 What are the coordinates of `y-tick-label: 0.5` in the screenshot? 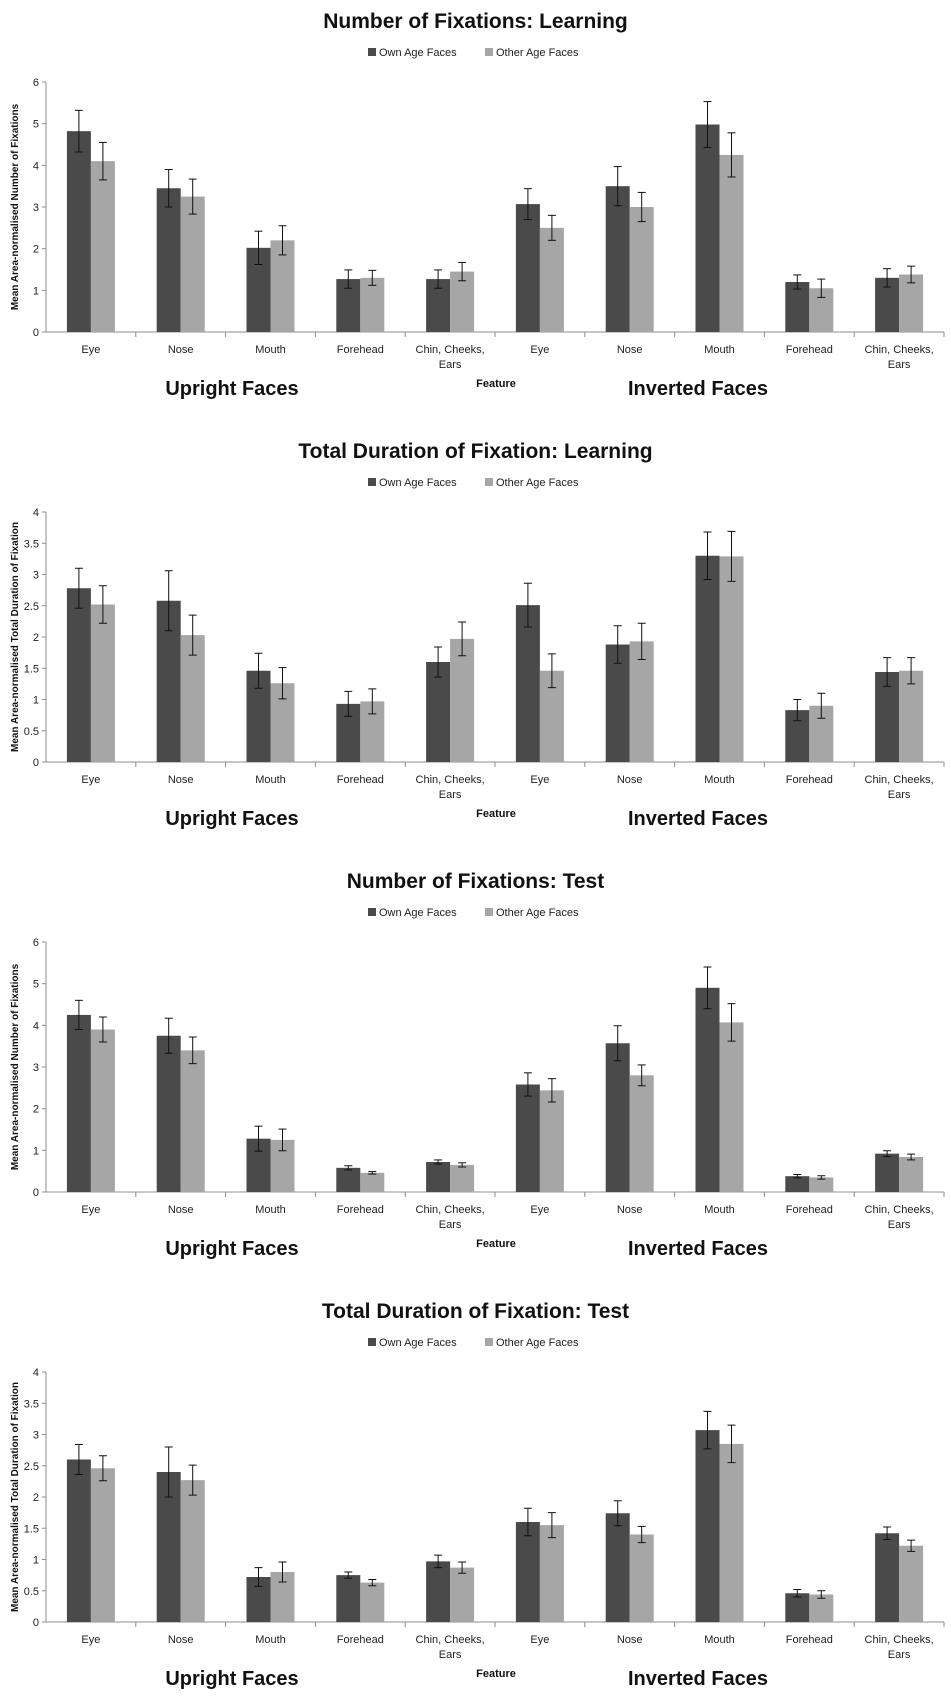 It's located at (31, 1592).